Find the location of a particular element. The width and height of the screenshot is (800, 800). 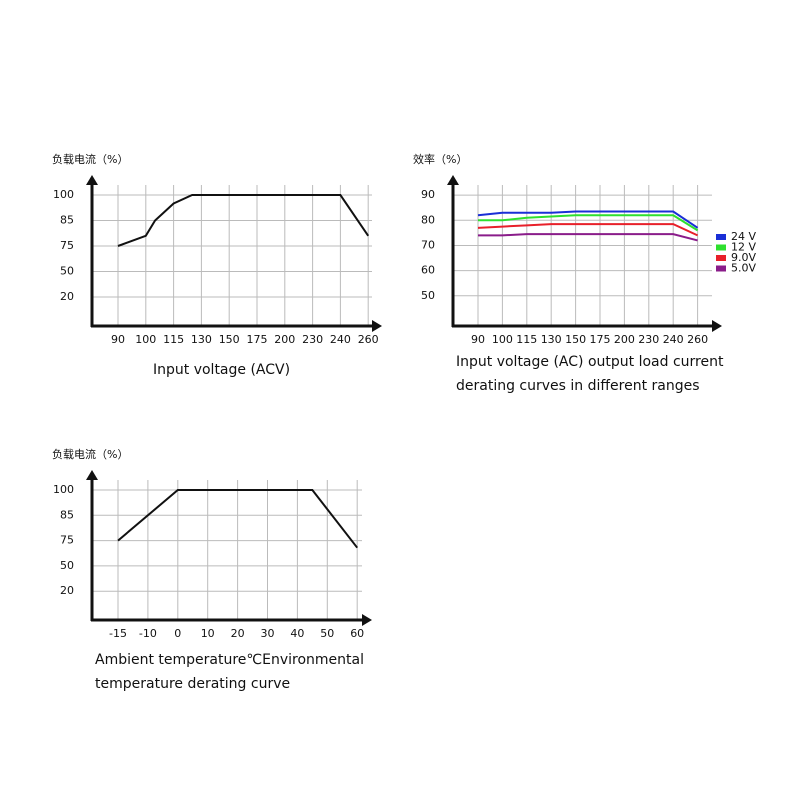

legend-label: 24 V is located at coordinates (743, 236).